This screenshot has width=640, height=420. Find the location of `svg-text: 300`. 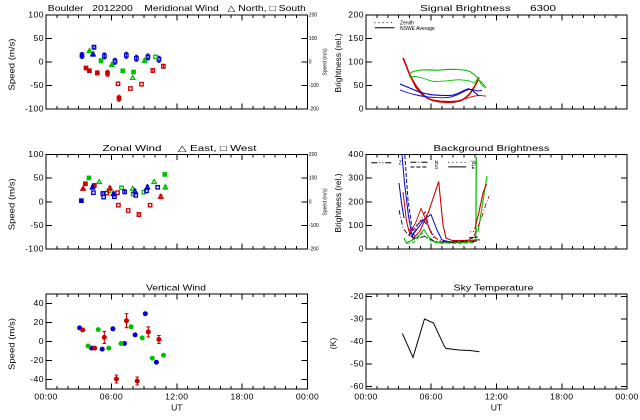

svg-text: 300 is located at coordinates (356, 178).